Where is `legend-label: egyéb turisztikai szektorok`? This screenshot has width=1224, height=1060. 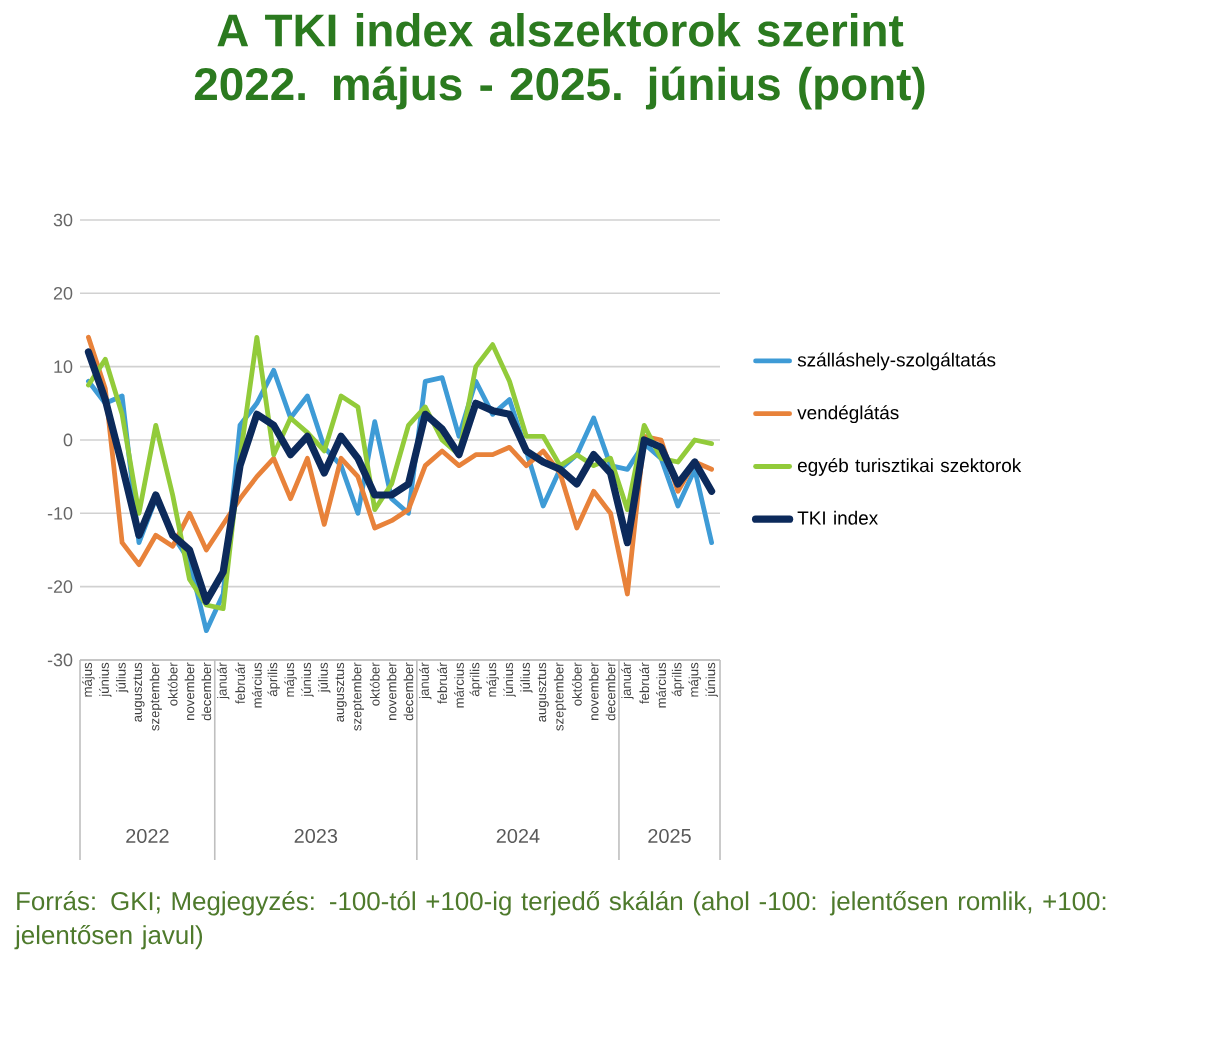 legend-label: egyéb turisztikai szektorok is located at coordinates (910, 467).